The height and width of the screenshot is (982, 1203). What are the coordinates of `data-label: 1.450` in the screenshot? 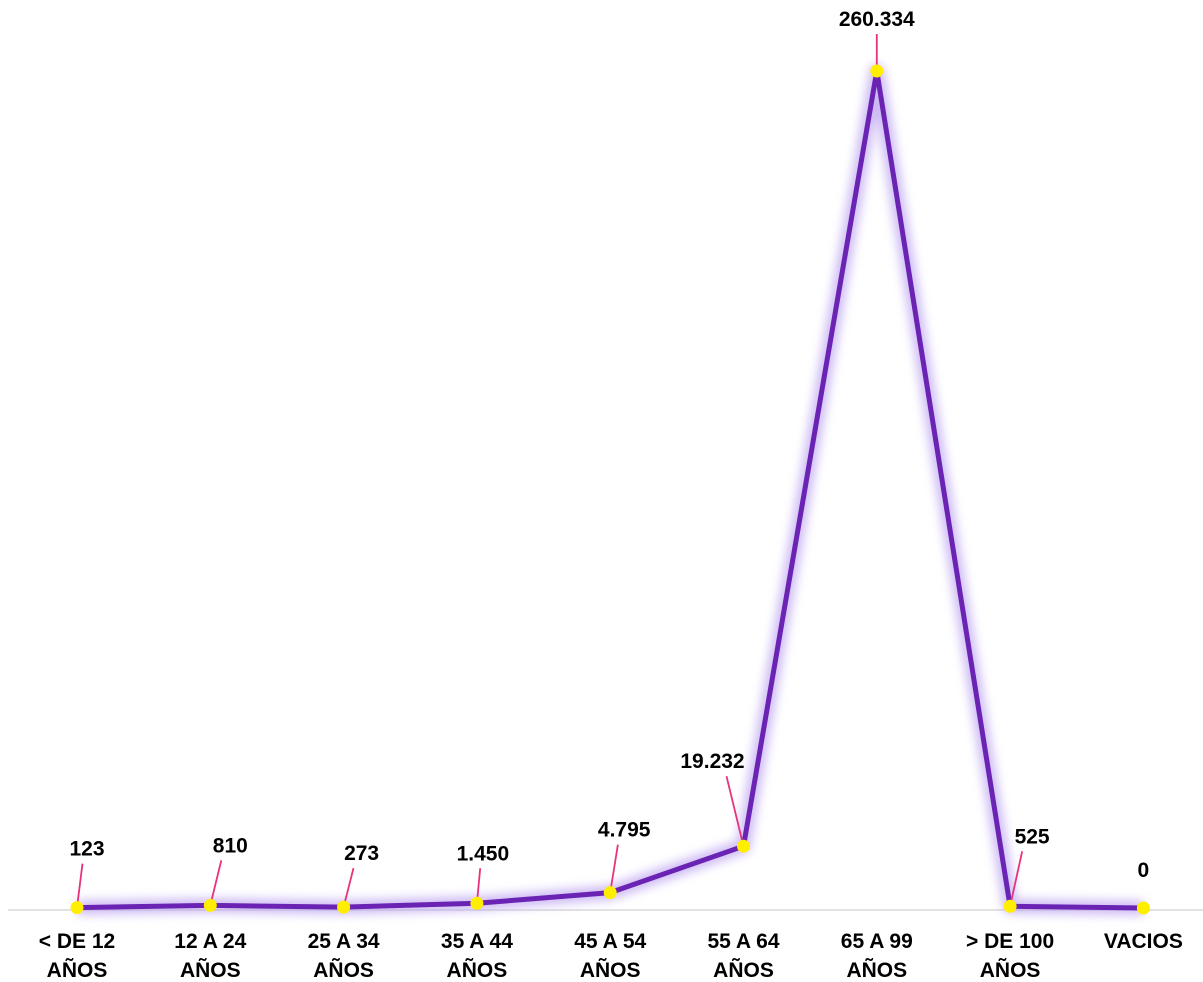 It's located at (483, 853).